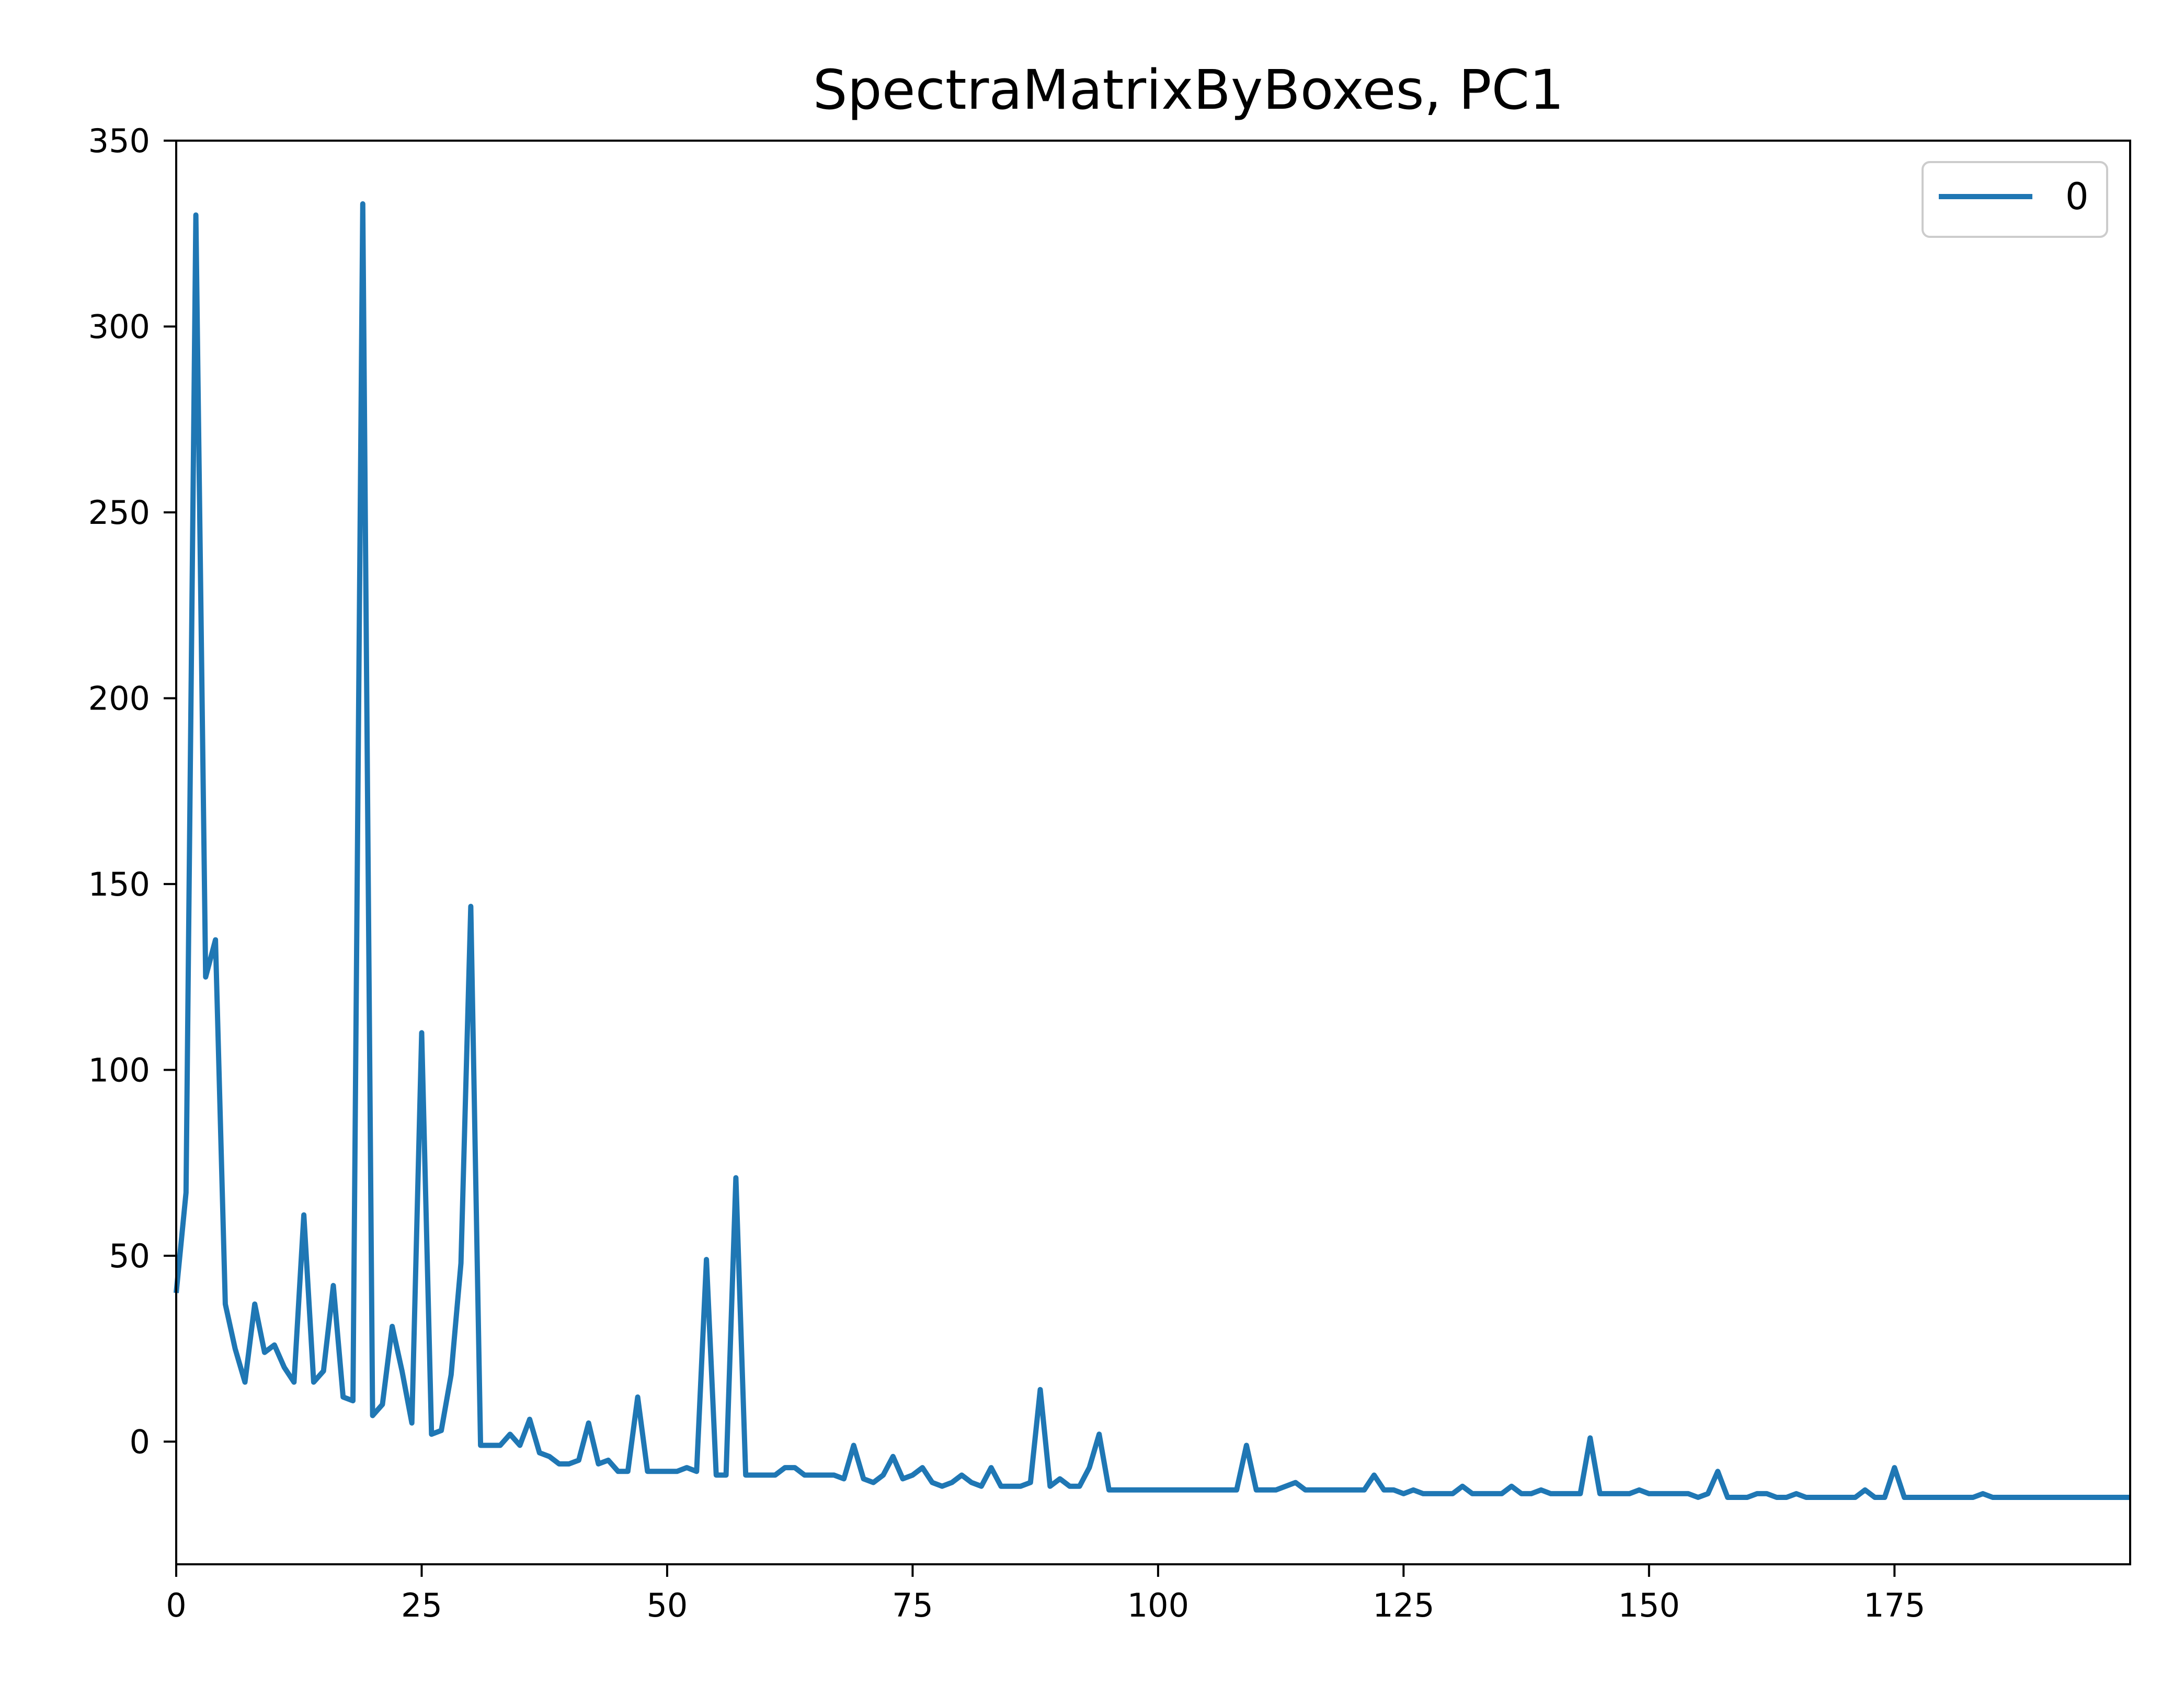 This screenshot has width=2184, height=1695. I want to click on x-tick-label: 100, so click(1158, 1605).